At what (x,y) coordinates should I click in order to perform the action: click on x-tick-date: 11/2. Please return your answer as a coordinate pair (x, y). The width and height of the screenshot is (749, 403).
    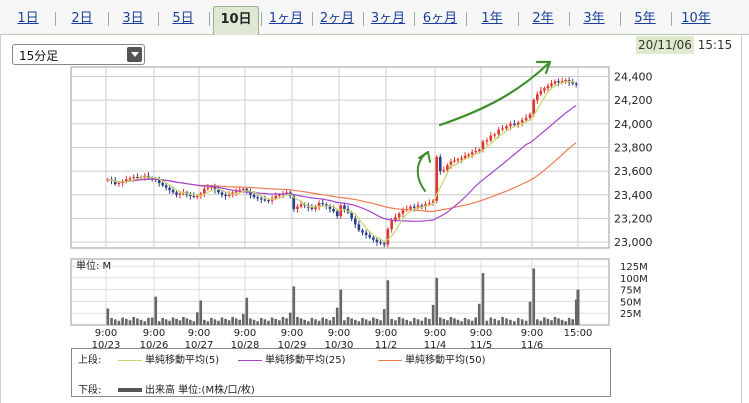
    Looking at the image, I should click on (386, 345).